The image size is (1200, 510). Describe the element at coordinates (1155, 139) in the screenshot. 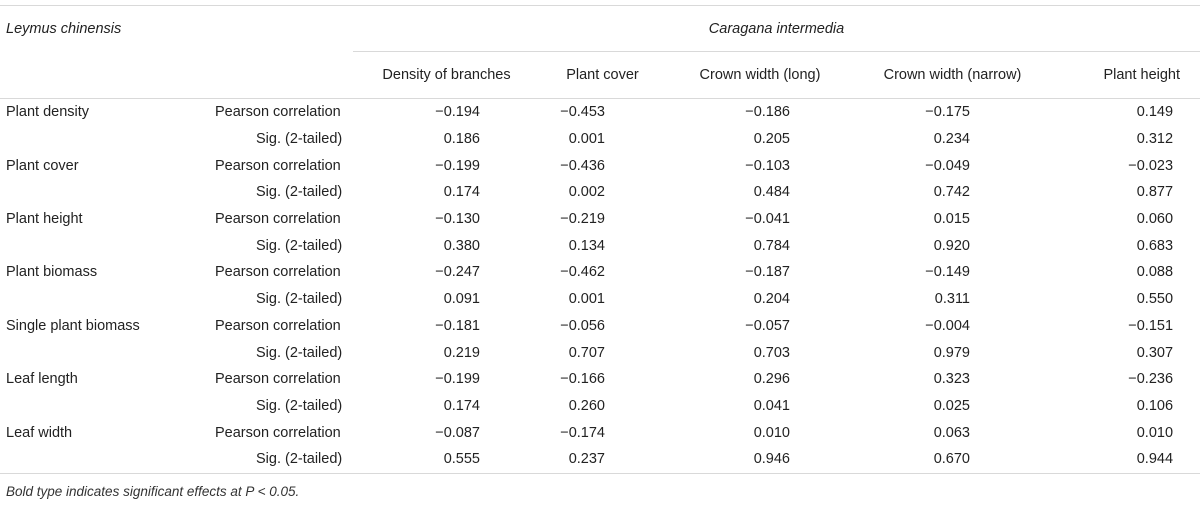

I see `significance-value-cell: 0.312` at that location.